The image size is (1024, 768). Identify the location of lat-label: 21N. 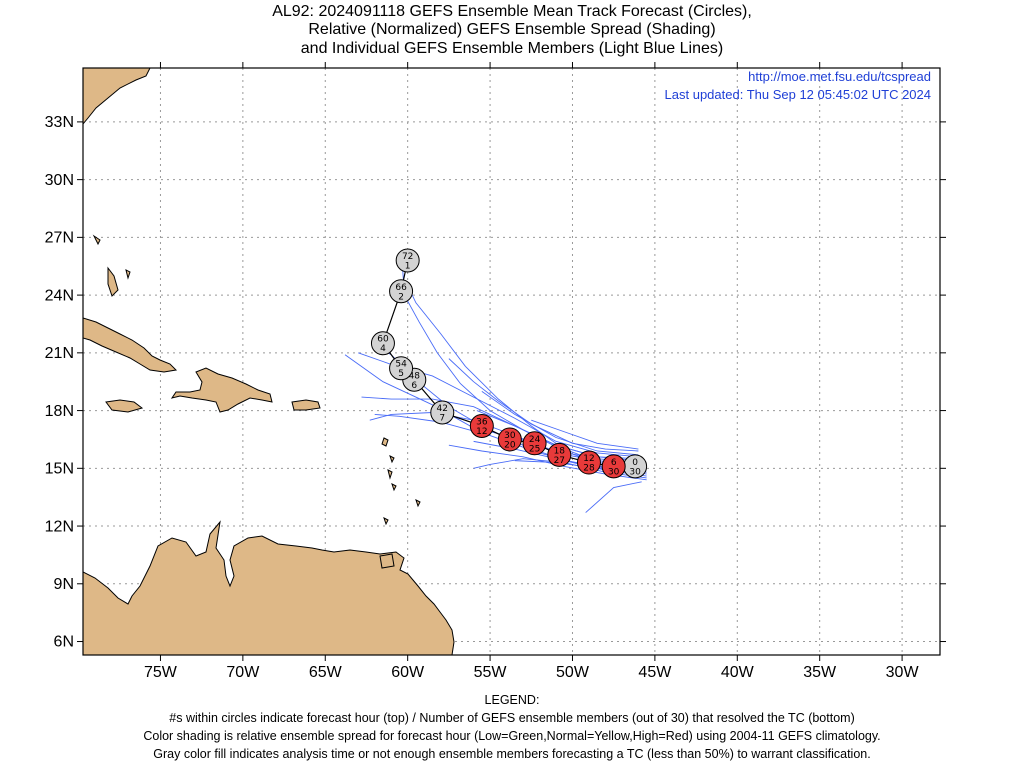
(59, 353).